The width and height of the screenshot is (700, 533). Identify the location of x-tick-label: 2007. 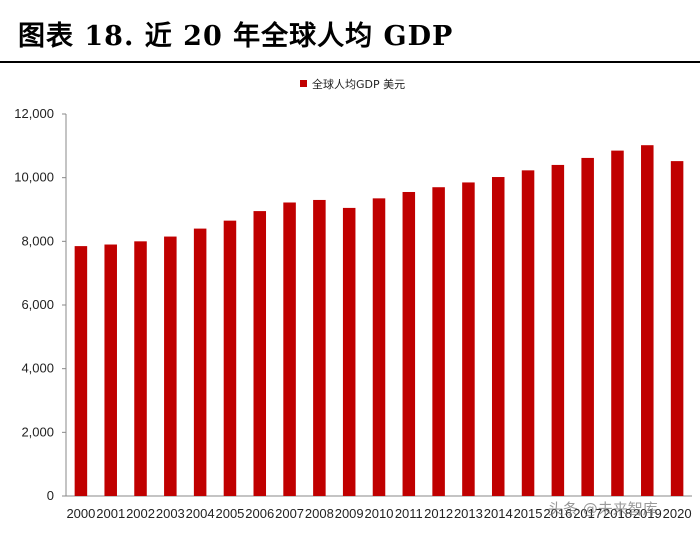
(289, 513).